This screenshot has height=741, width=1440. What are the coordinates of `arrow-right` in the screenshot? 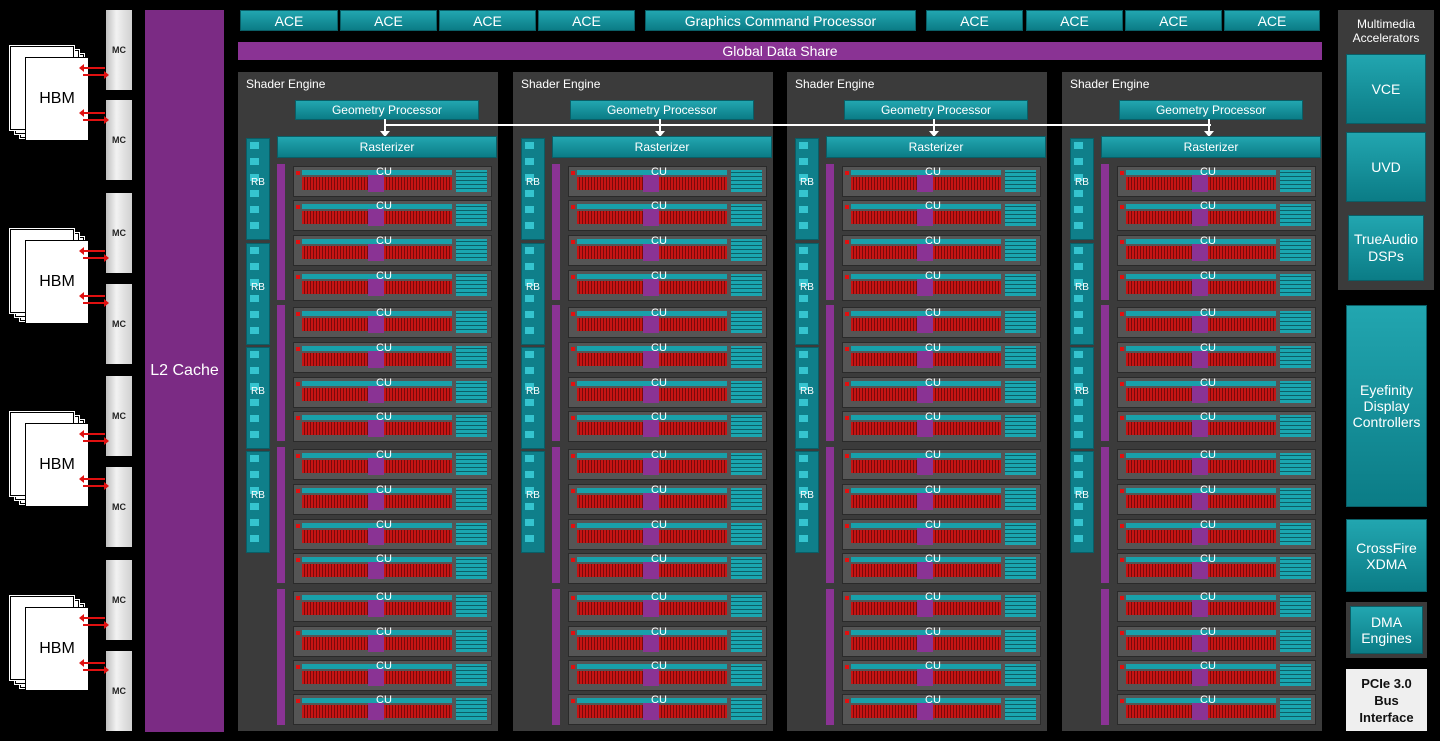 It's located at (96, 441).